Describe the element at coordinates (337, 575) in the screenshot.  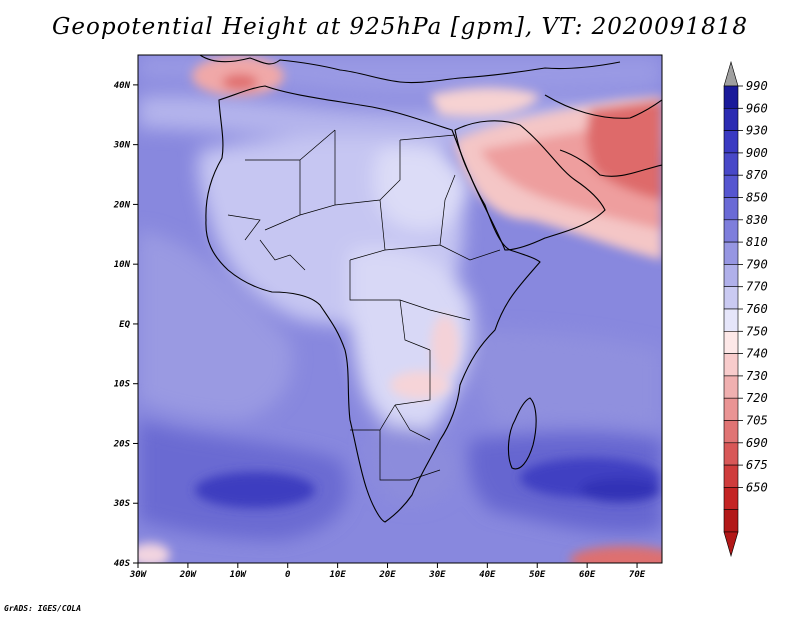
I see `x-tick-label: 10E` at that location.